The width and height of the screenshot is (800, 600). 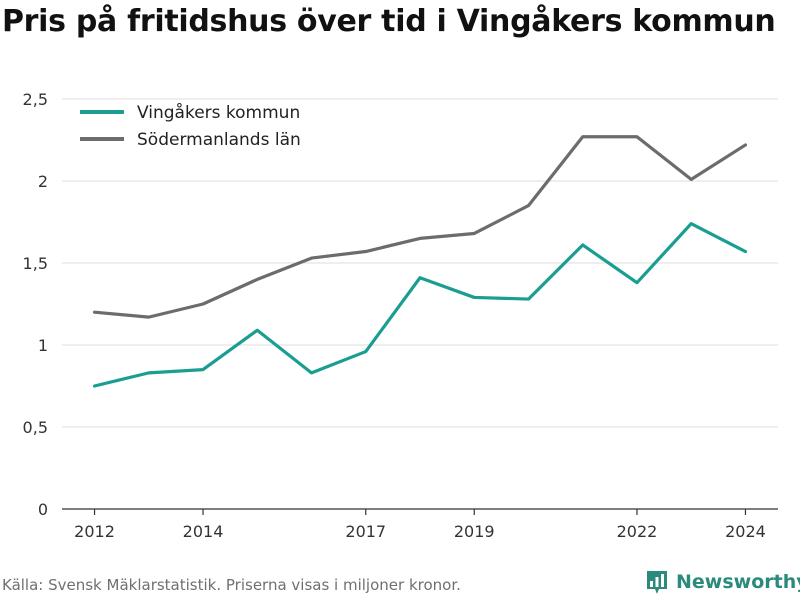 What do you see at coordinates (218, 112) in the screenshot?
I see `legend-label: Vingåkers kommun` at bounding box center [218, 112].